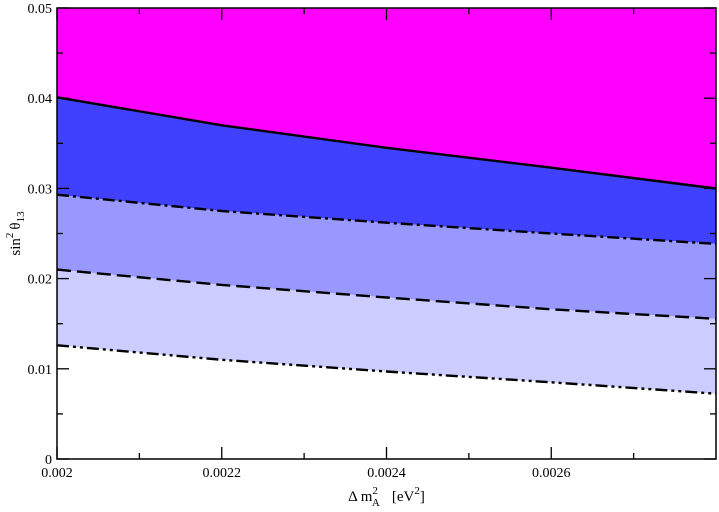 Image resolution: width=719 pixels, height=512 pixels. I want to click on x-tick-label: 0.0022, so click(222, 473).